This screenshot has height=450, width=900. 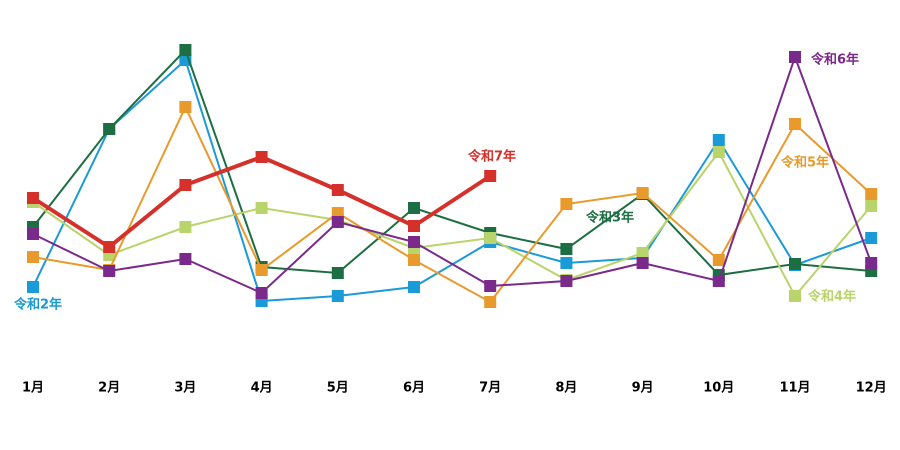 What do you see at coordinates (718, 388) in the screenshot?
I see `x-tick-label: 10月` at bounding box center [718, 388].